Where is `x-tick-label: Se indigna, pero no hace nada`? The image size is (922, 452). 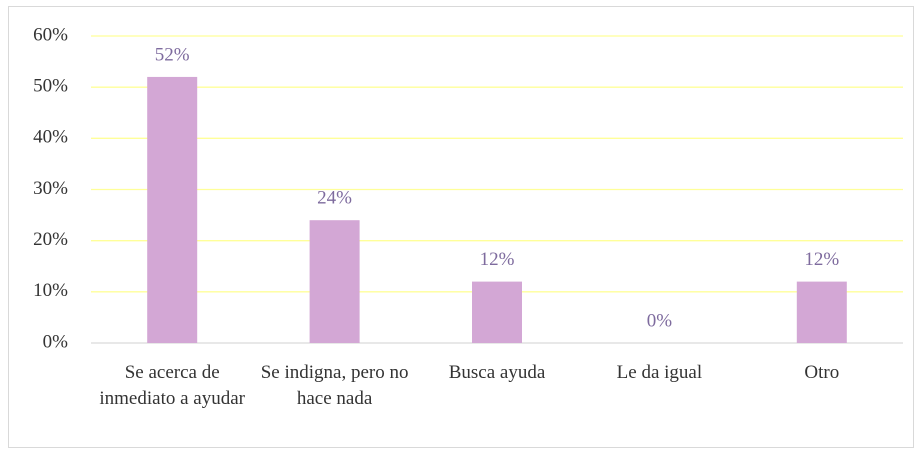
x-tick-label: Se indigna, pero no hace nada is located at coordinates (334, 385).